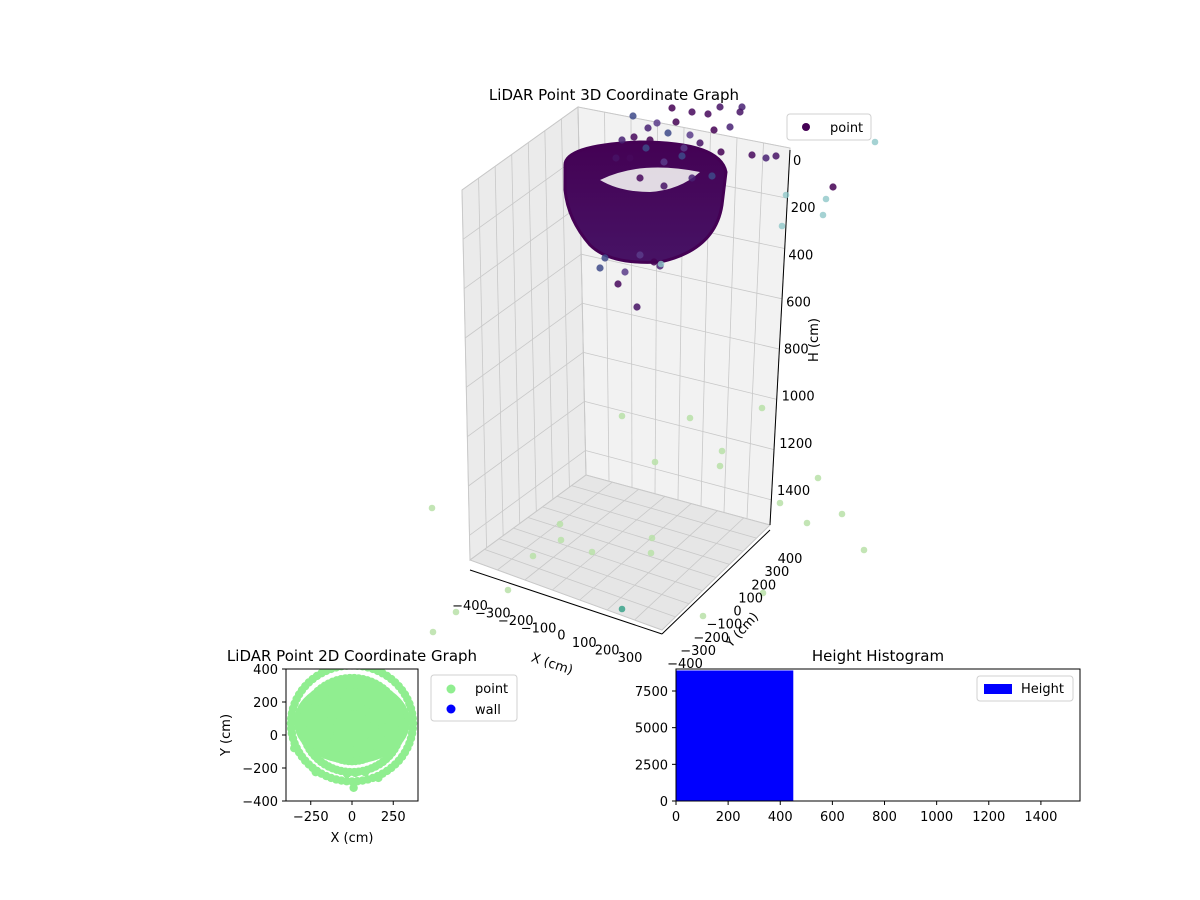 Image resolution: width=1200 pixels, height=900 pixels. Describe the element at coordinates (698, 651) in the screenshot. I see `y-tick-label: −300` at that location.